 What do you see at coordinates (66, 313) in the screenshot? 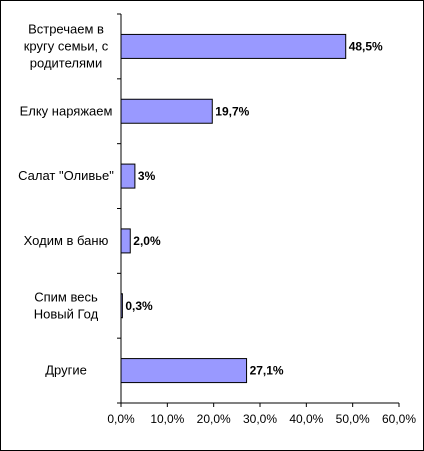
I see `category-label-line: Новый Год` at bounding box center [66, 313].